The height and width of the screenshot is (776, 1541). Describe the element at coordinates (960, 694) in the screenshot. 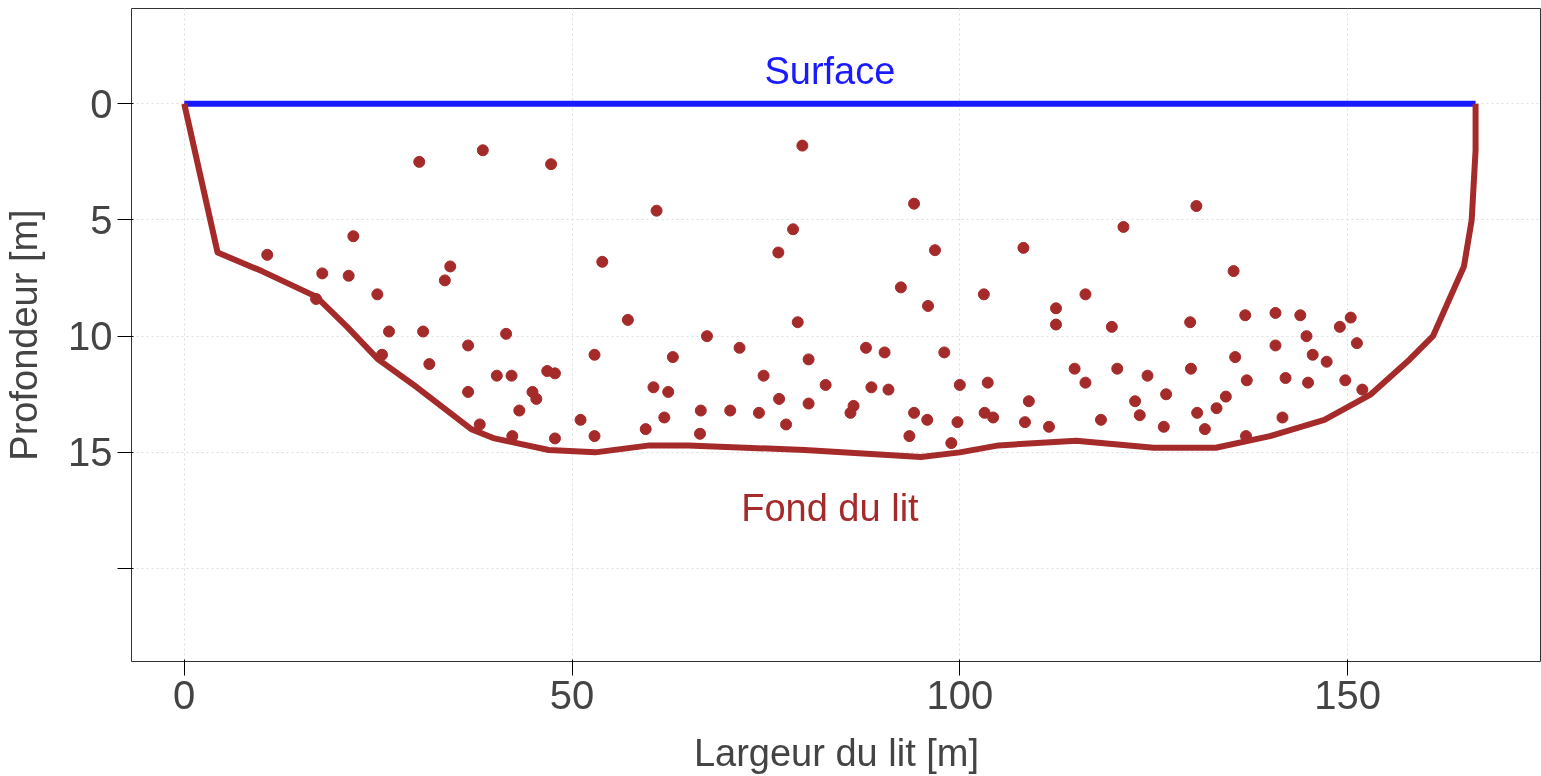

I see `x-tick-label: 100` at that location.